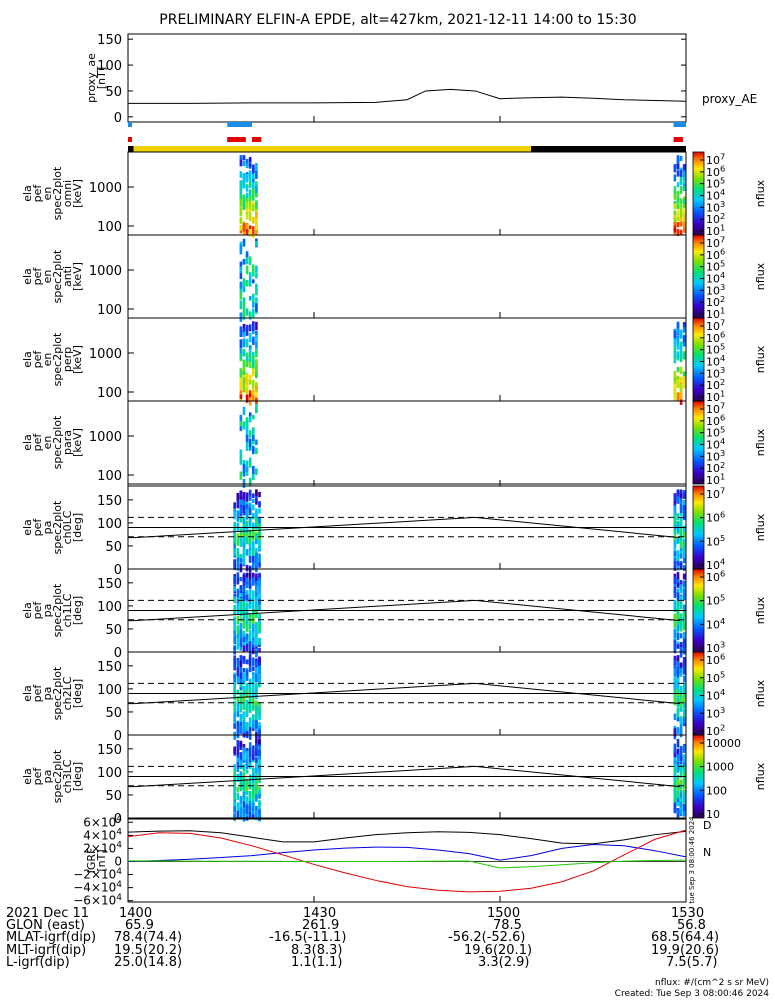 This screenshot has height=1000, width=775. I want to click on ephemeris-value: 19.9(20.6), so click(685, 950).